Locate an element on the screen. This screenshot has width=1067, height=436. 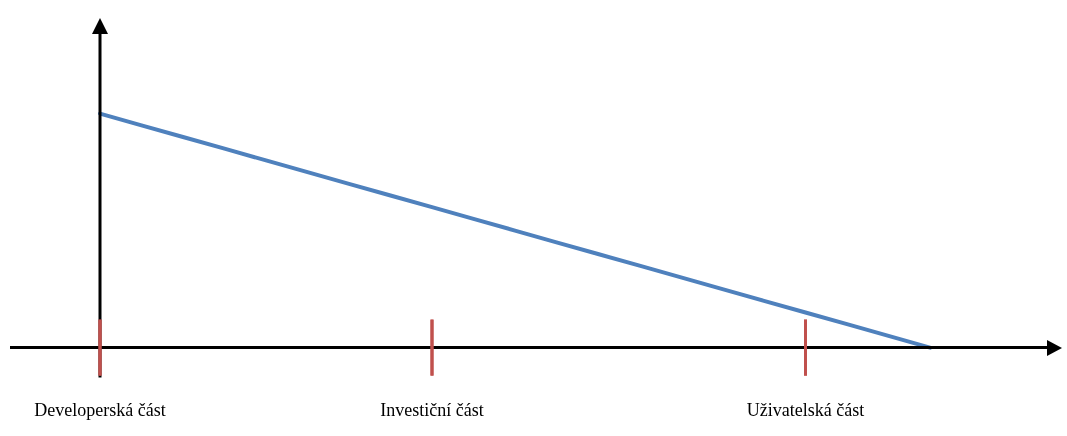
x-tick-label: Developerská část is located at coordinates (100, 409).